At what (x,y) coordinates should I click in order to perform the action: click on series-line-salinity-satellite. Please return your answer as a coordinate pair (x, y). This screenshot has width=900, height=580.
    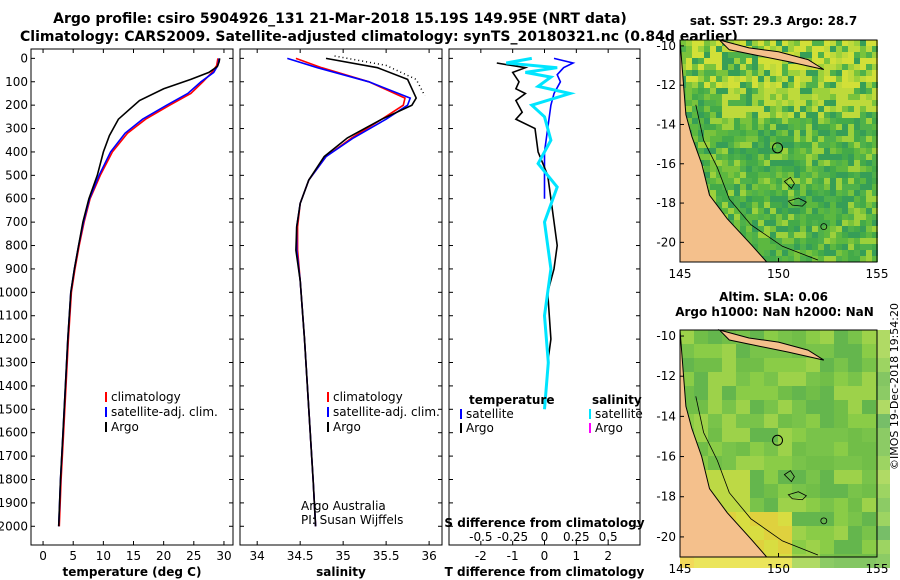
    Looking at the image, I should click on (541, 233).